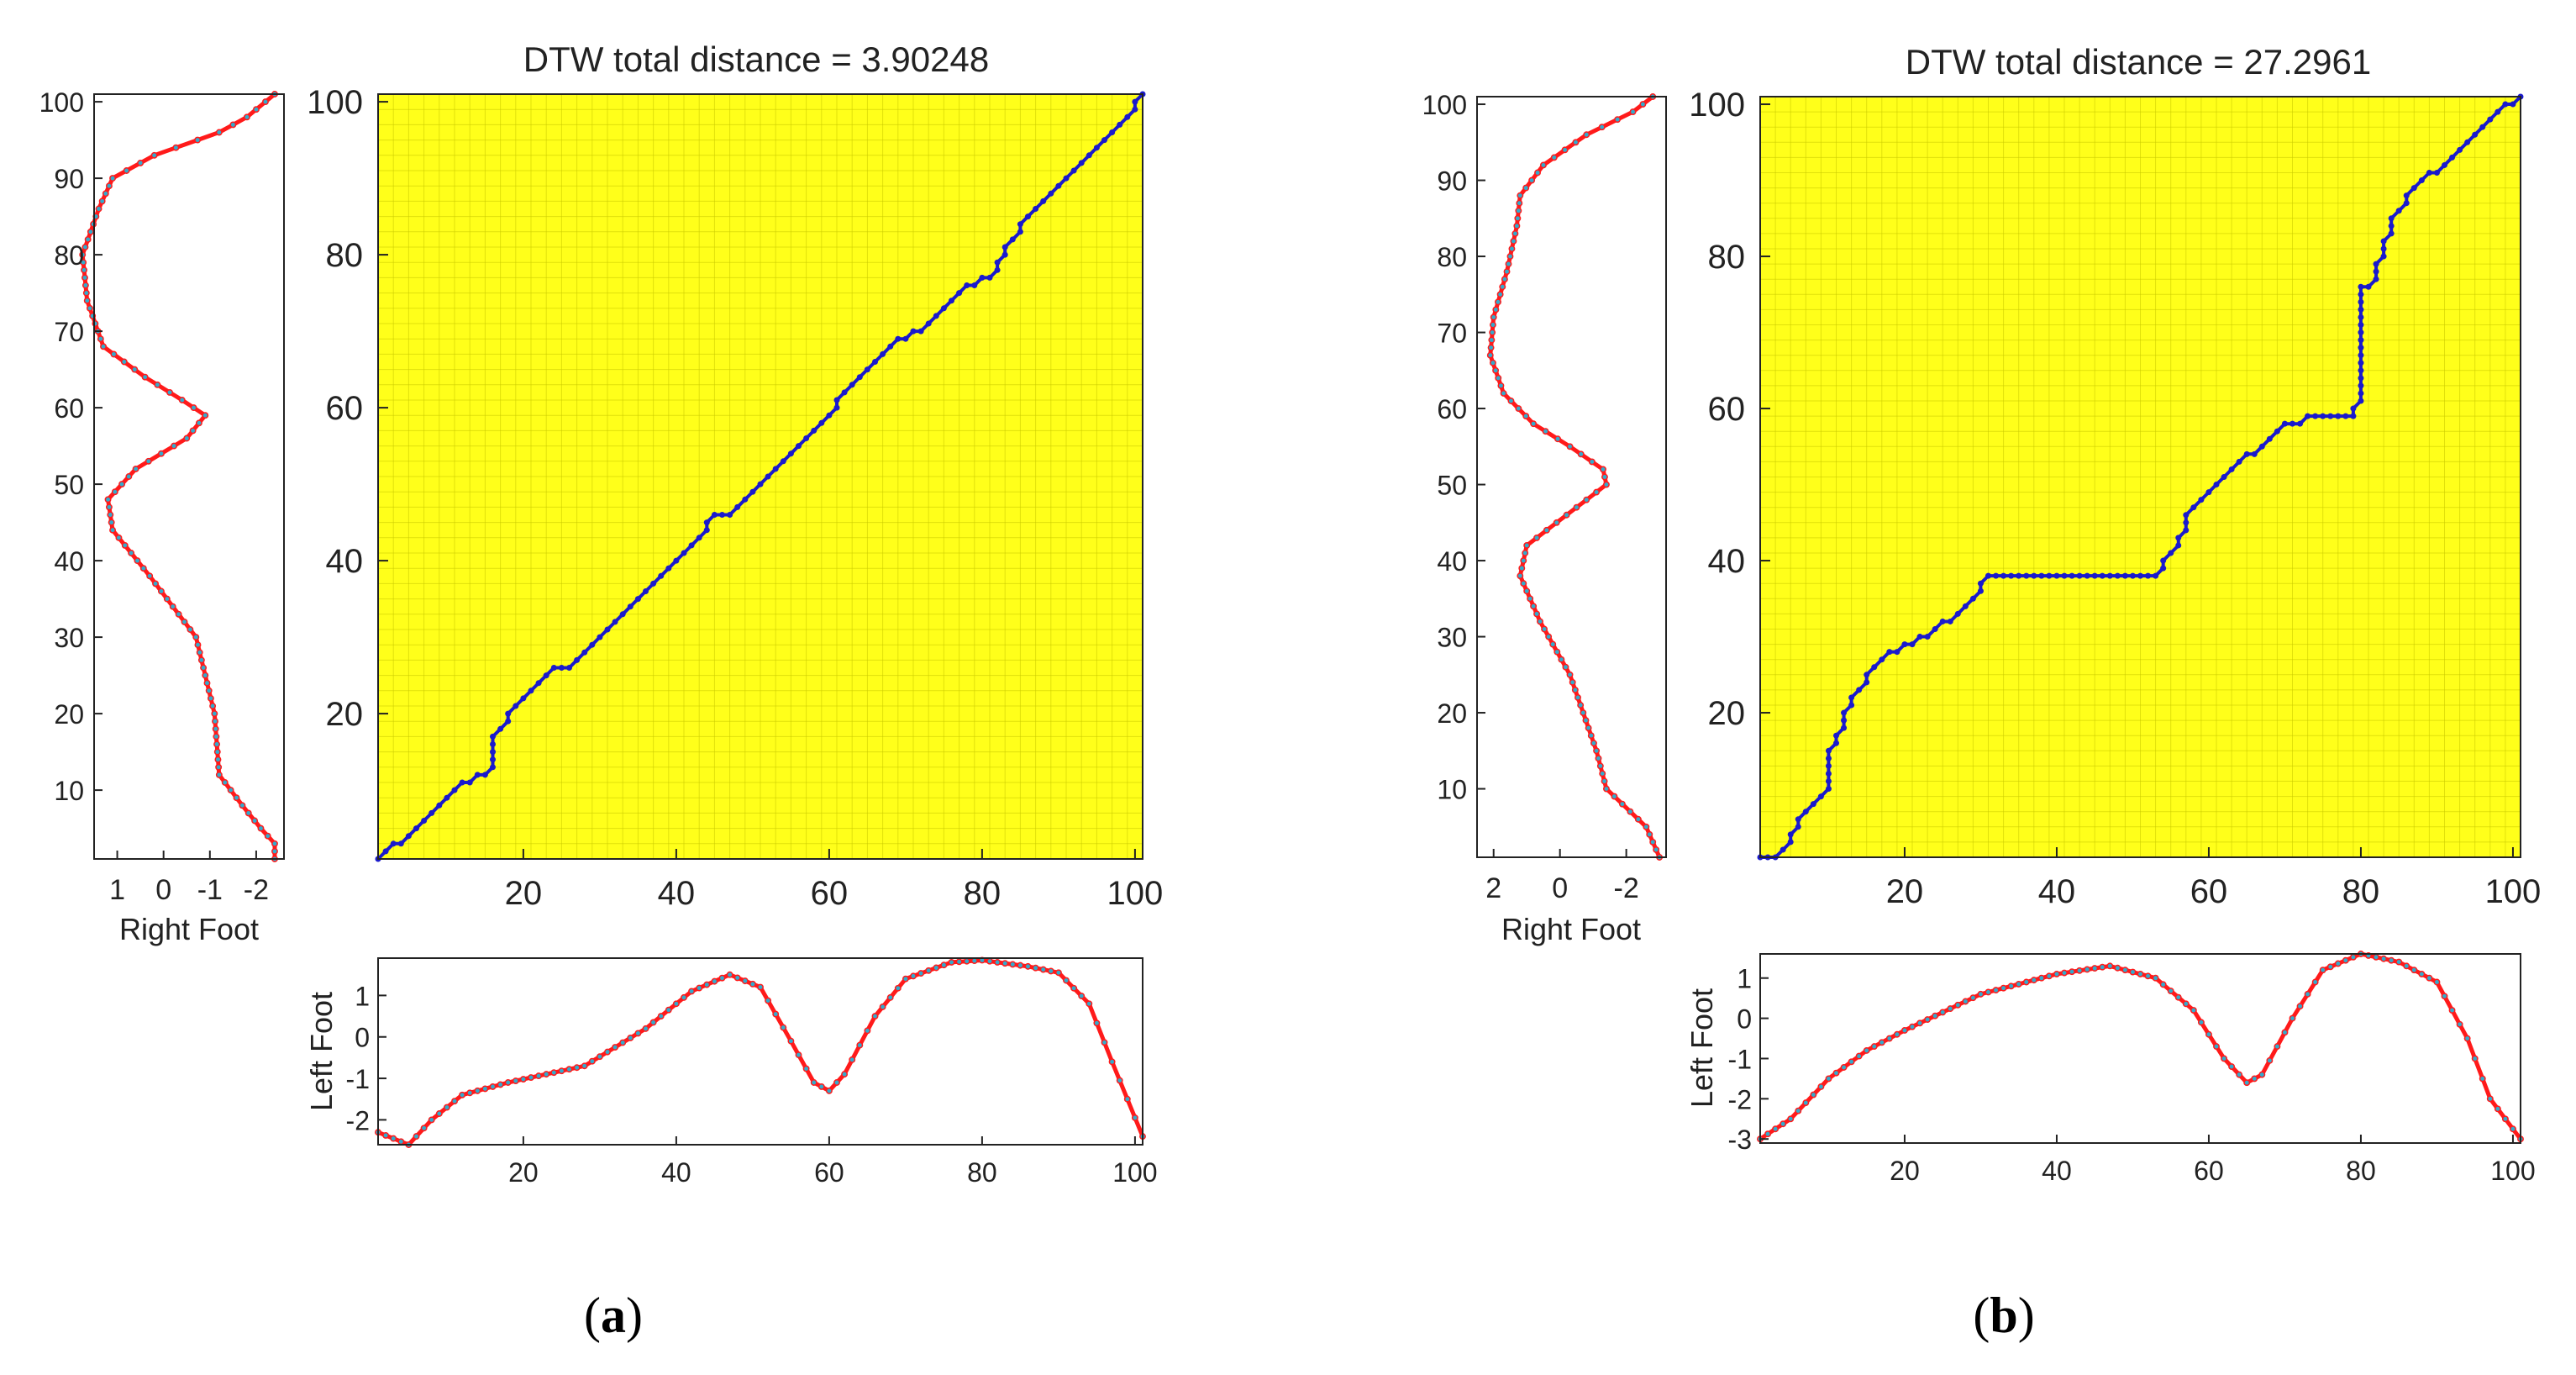 The image size is (2576, 1375). What do you see at coordinates (1702, 1048) in the screenshot?
I see `left-foot-label-b: Left Foot` at bounding box center [1702, 1048].